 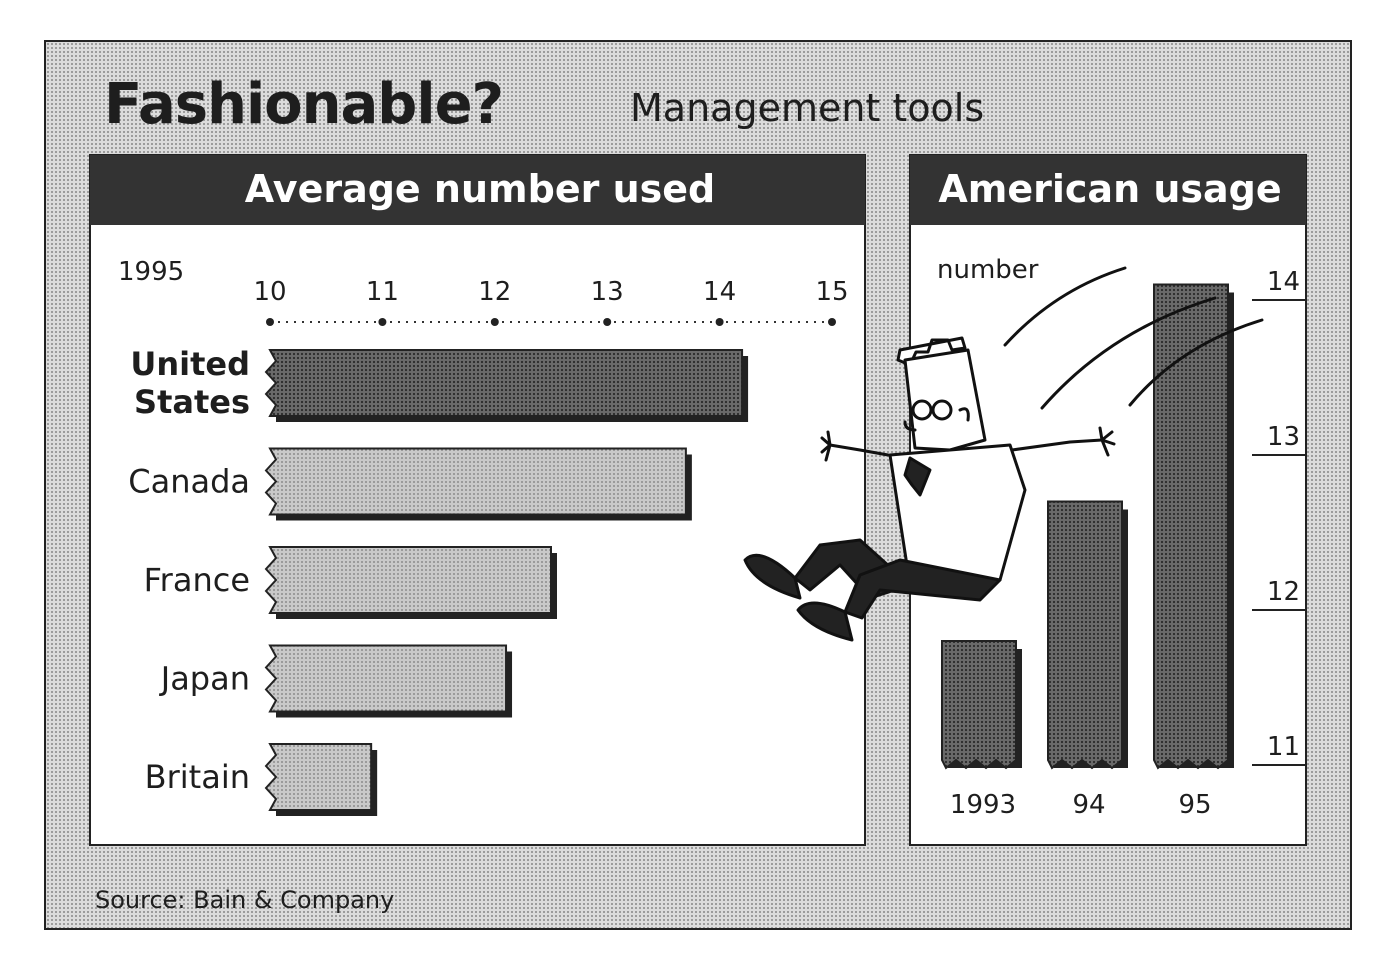 I want to click on left-tick-label: 11, so click(x=382, y=292).